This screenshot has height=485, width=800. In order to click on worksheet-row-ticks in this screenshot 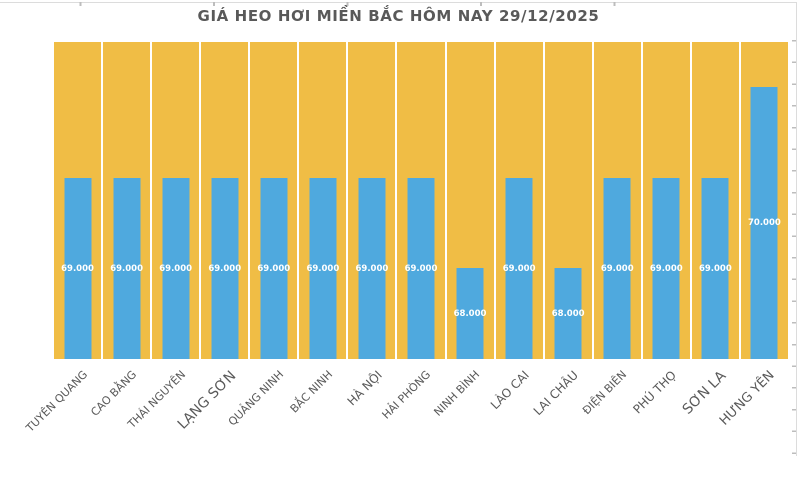, I will do `click(794, 248)`.